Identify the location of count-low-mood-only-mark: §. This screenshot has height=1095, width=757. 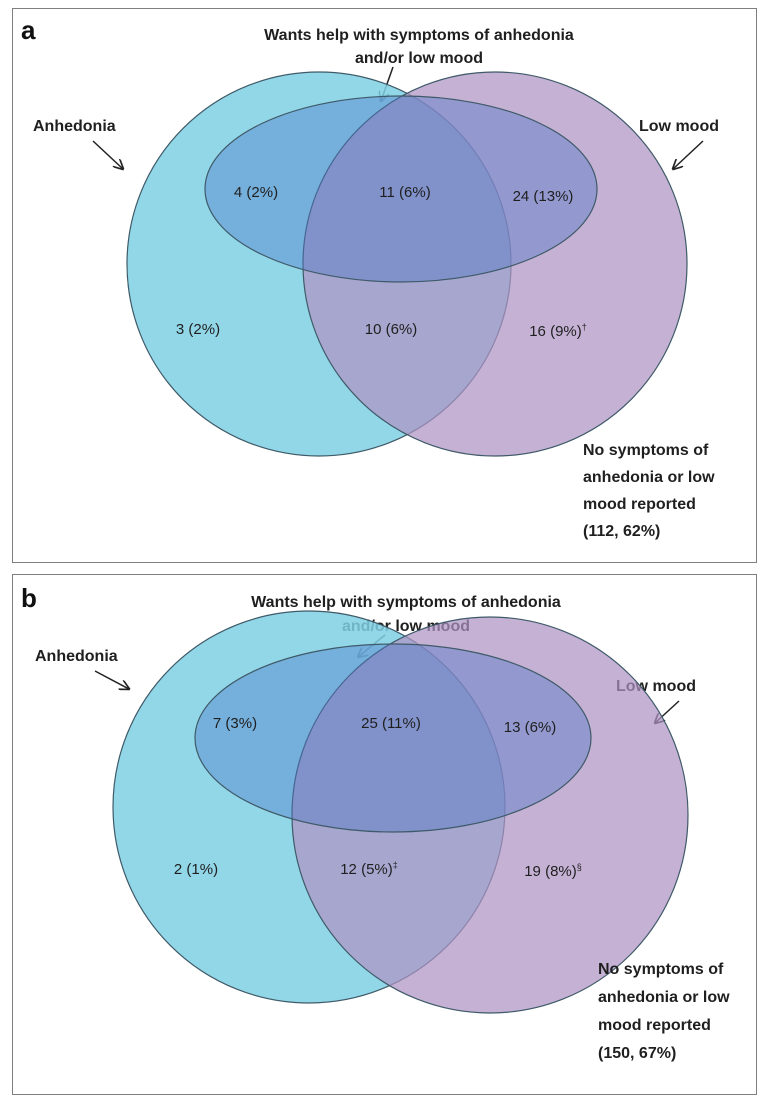
(579, 867).